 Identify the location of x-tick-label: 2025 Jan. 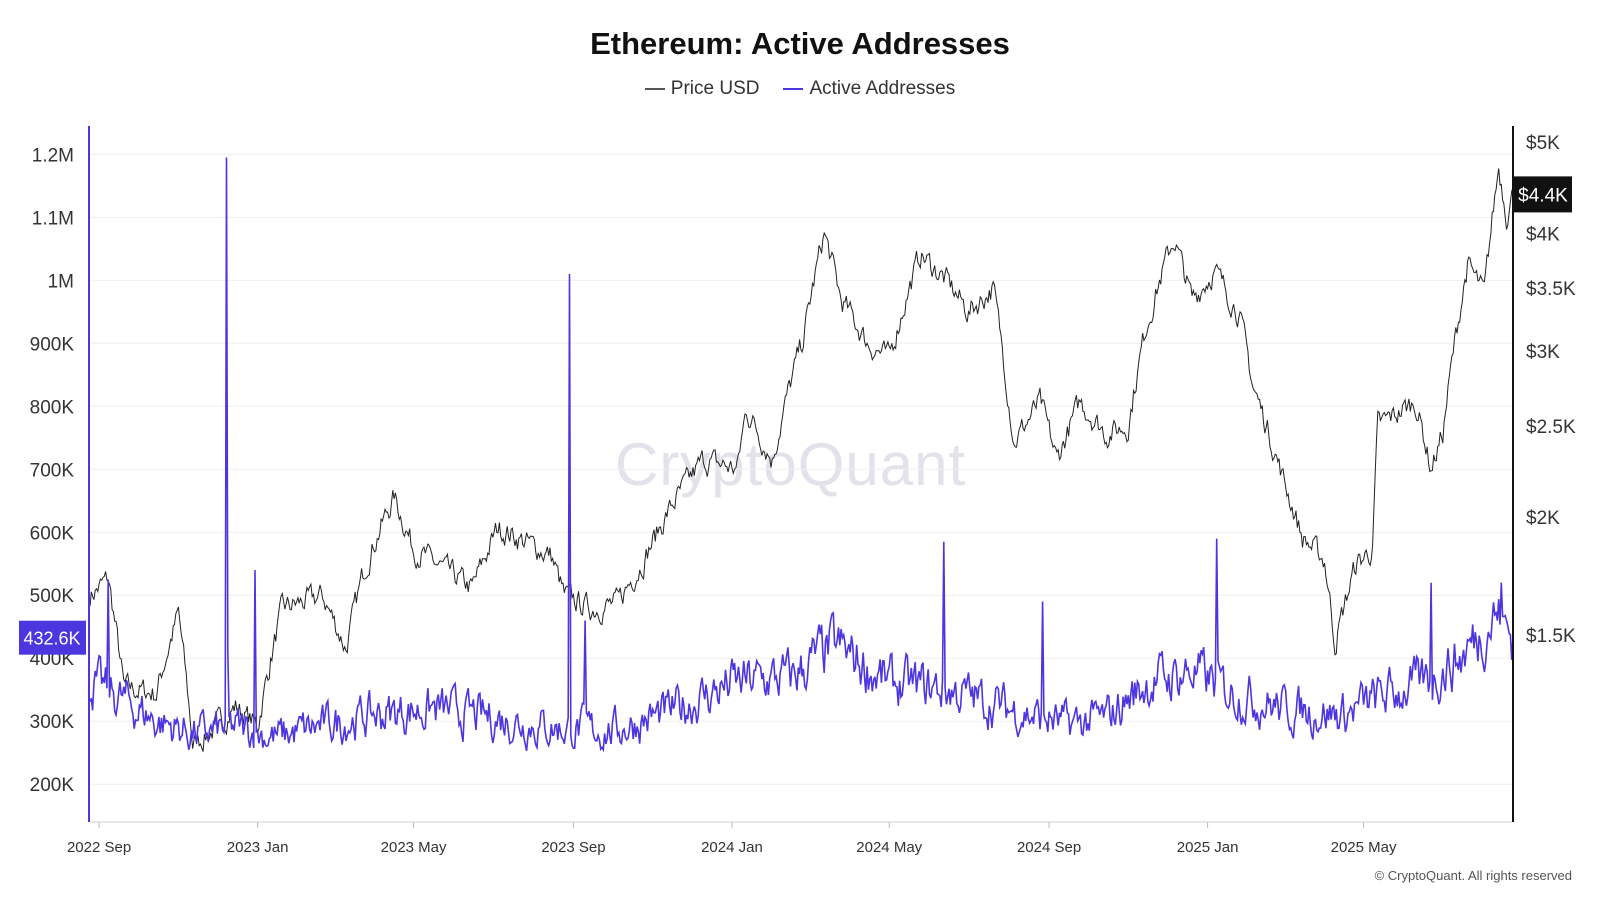
(1208, 847).